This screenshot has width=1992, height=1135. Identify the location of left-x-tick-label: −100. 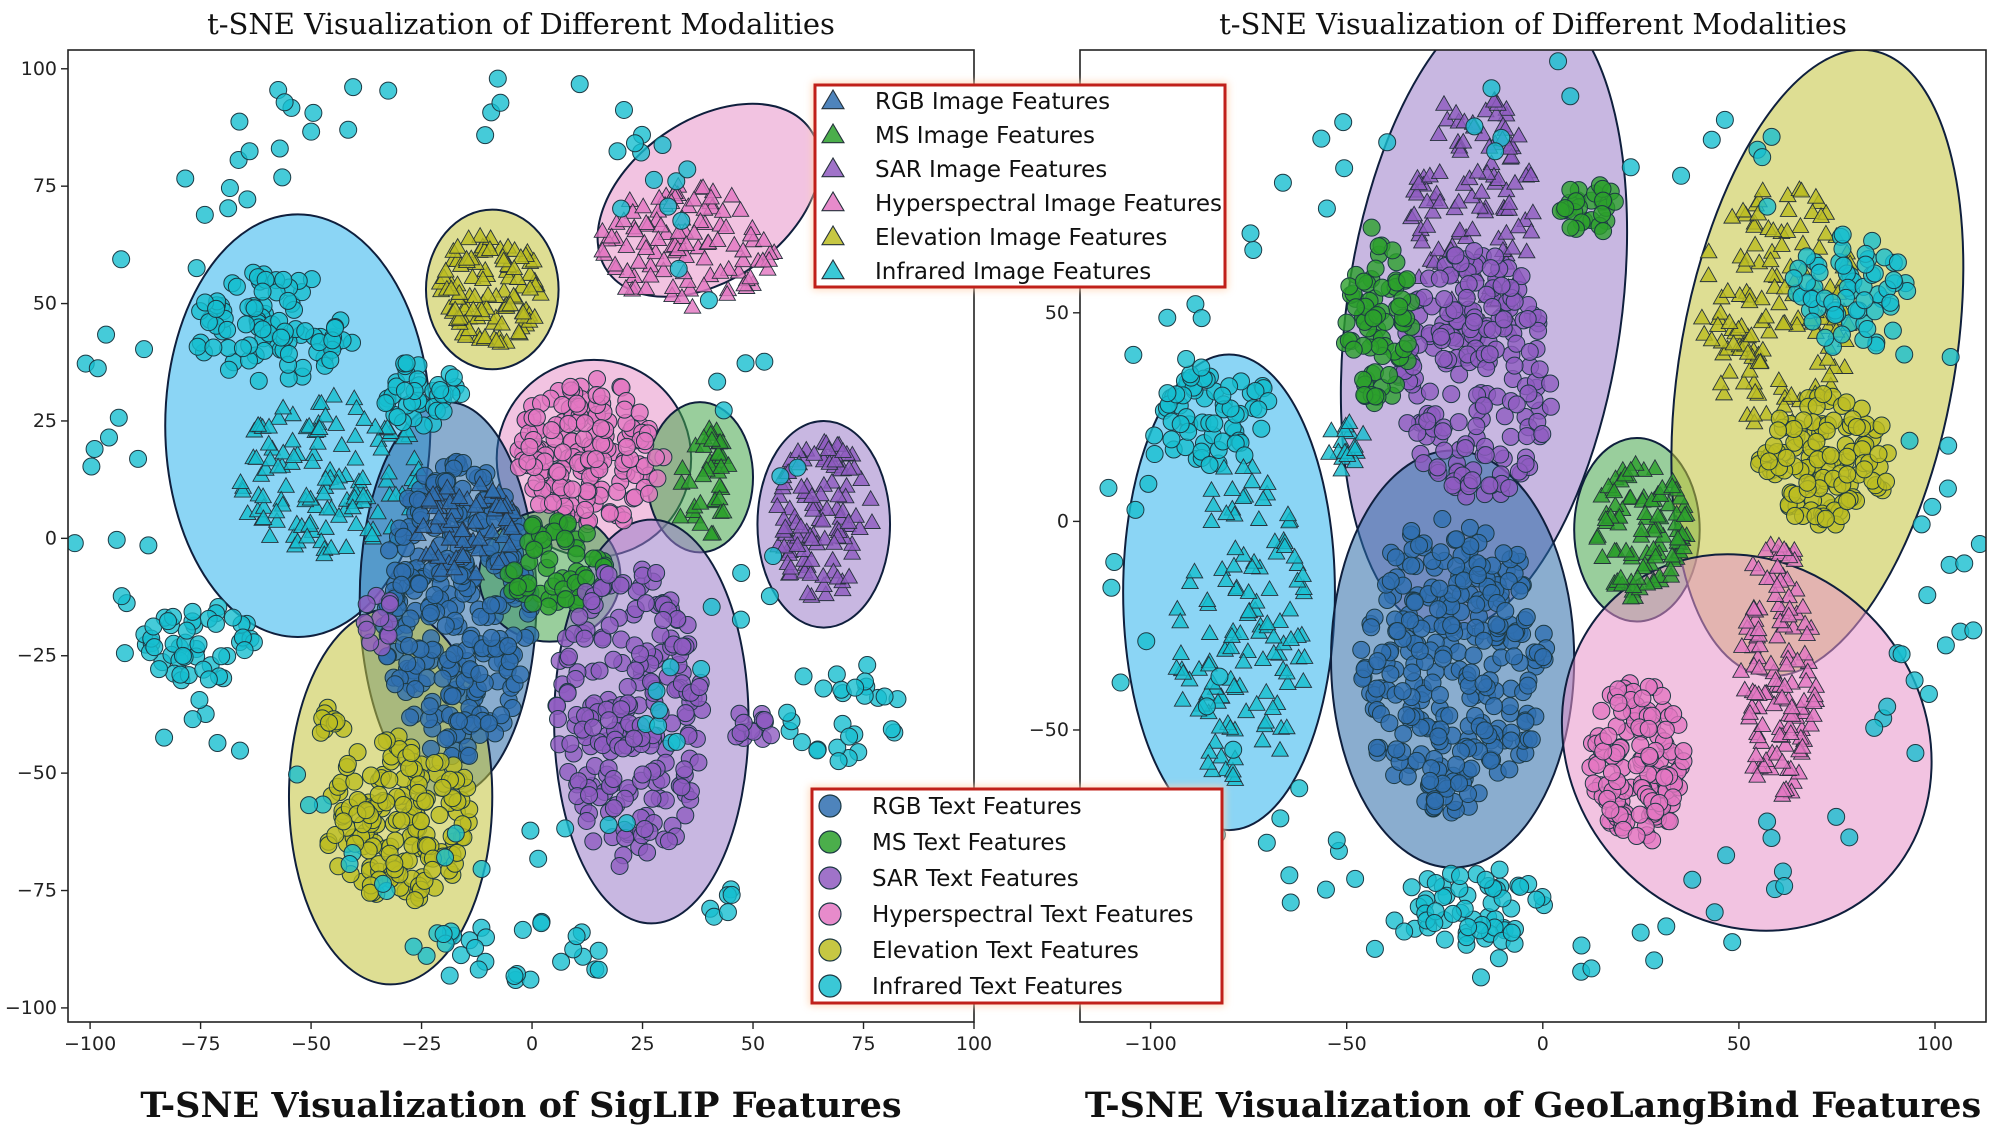
(90, 1044).